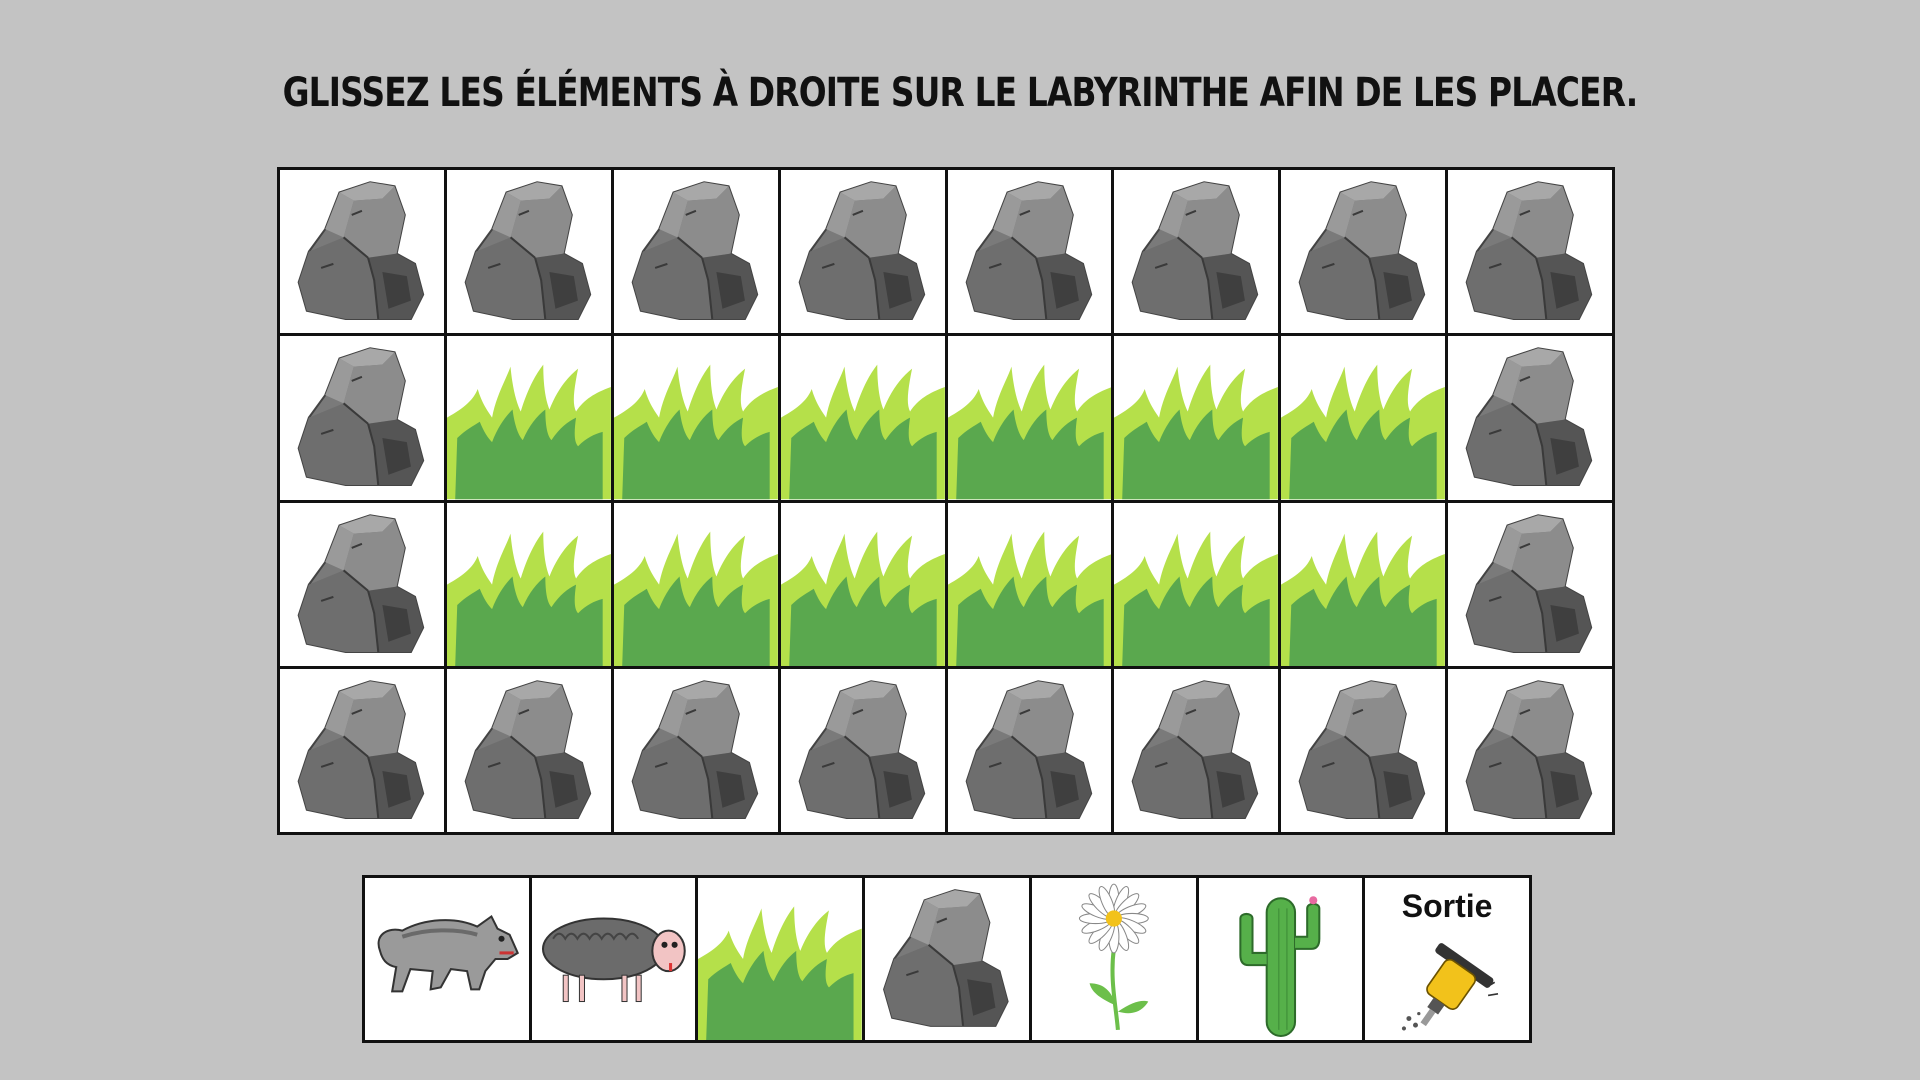 The height and width of the screenshot is (1080, 1920). Describe the element at coordinates (1196, 252) in the screenshot. I see `maze-cell-r1-c6-rock` at that location.